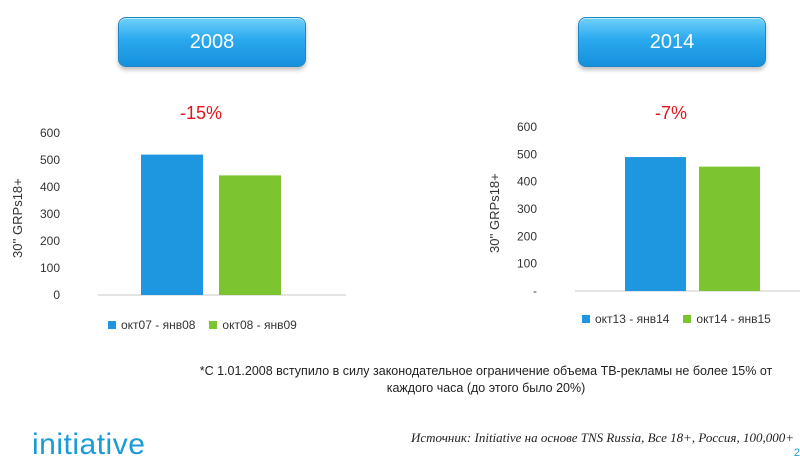 Image resolution: width=800 pixels, height=473 pixels. What do you see at coordinates (259, 325) in the screenshot?
I see `legend-label: окт08 - янв09` at bounding box center [259, 325].